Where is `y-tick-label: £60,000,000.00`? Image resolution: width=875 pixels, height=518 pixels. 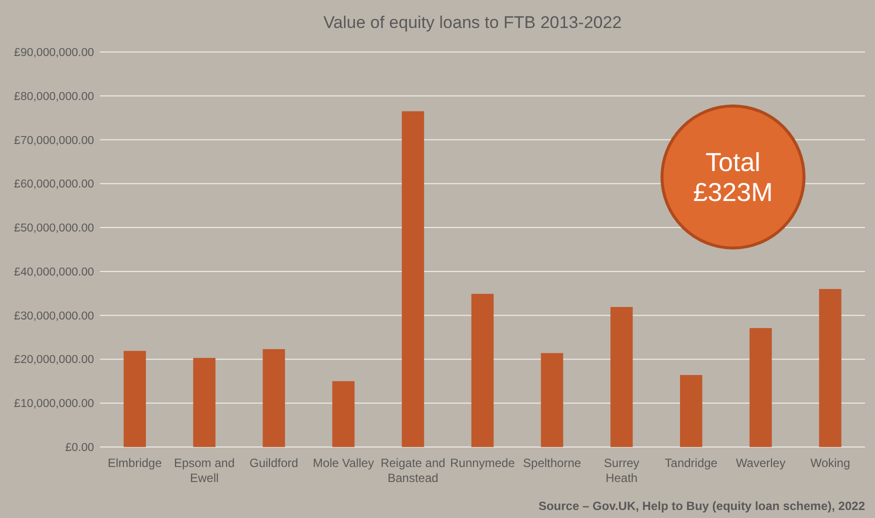 y-tick-label: £60,000,000.00 is located at coordinates (54, 184).